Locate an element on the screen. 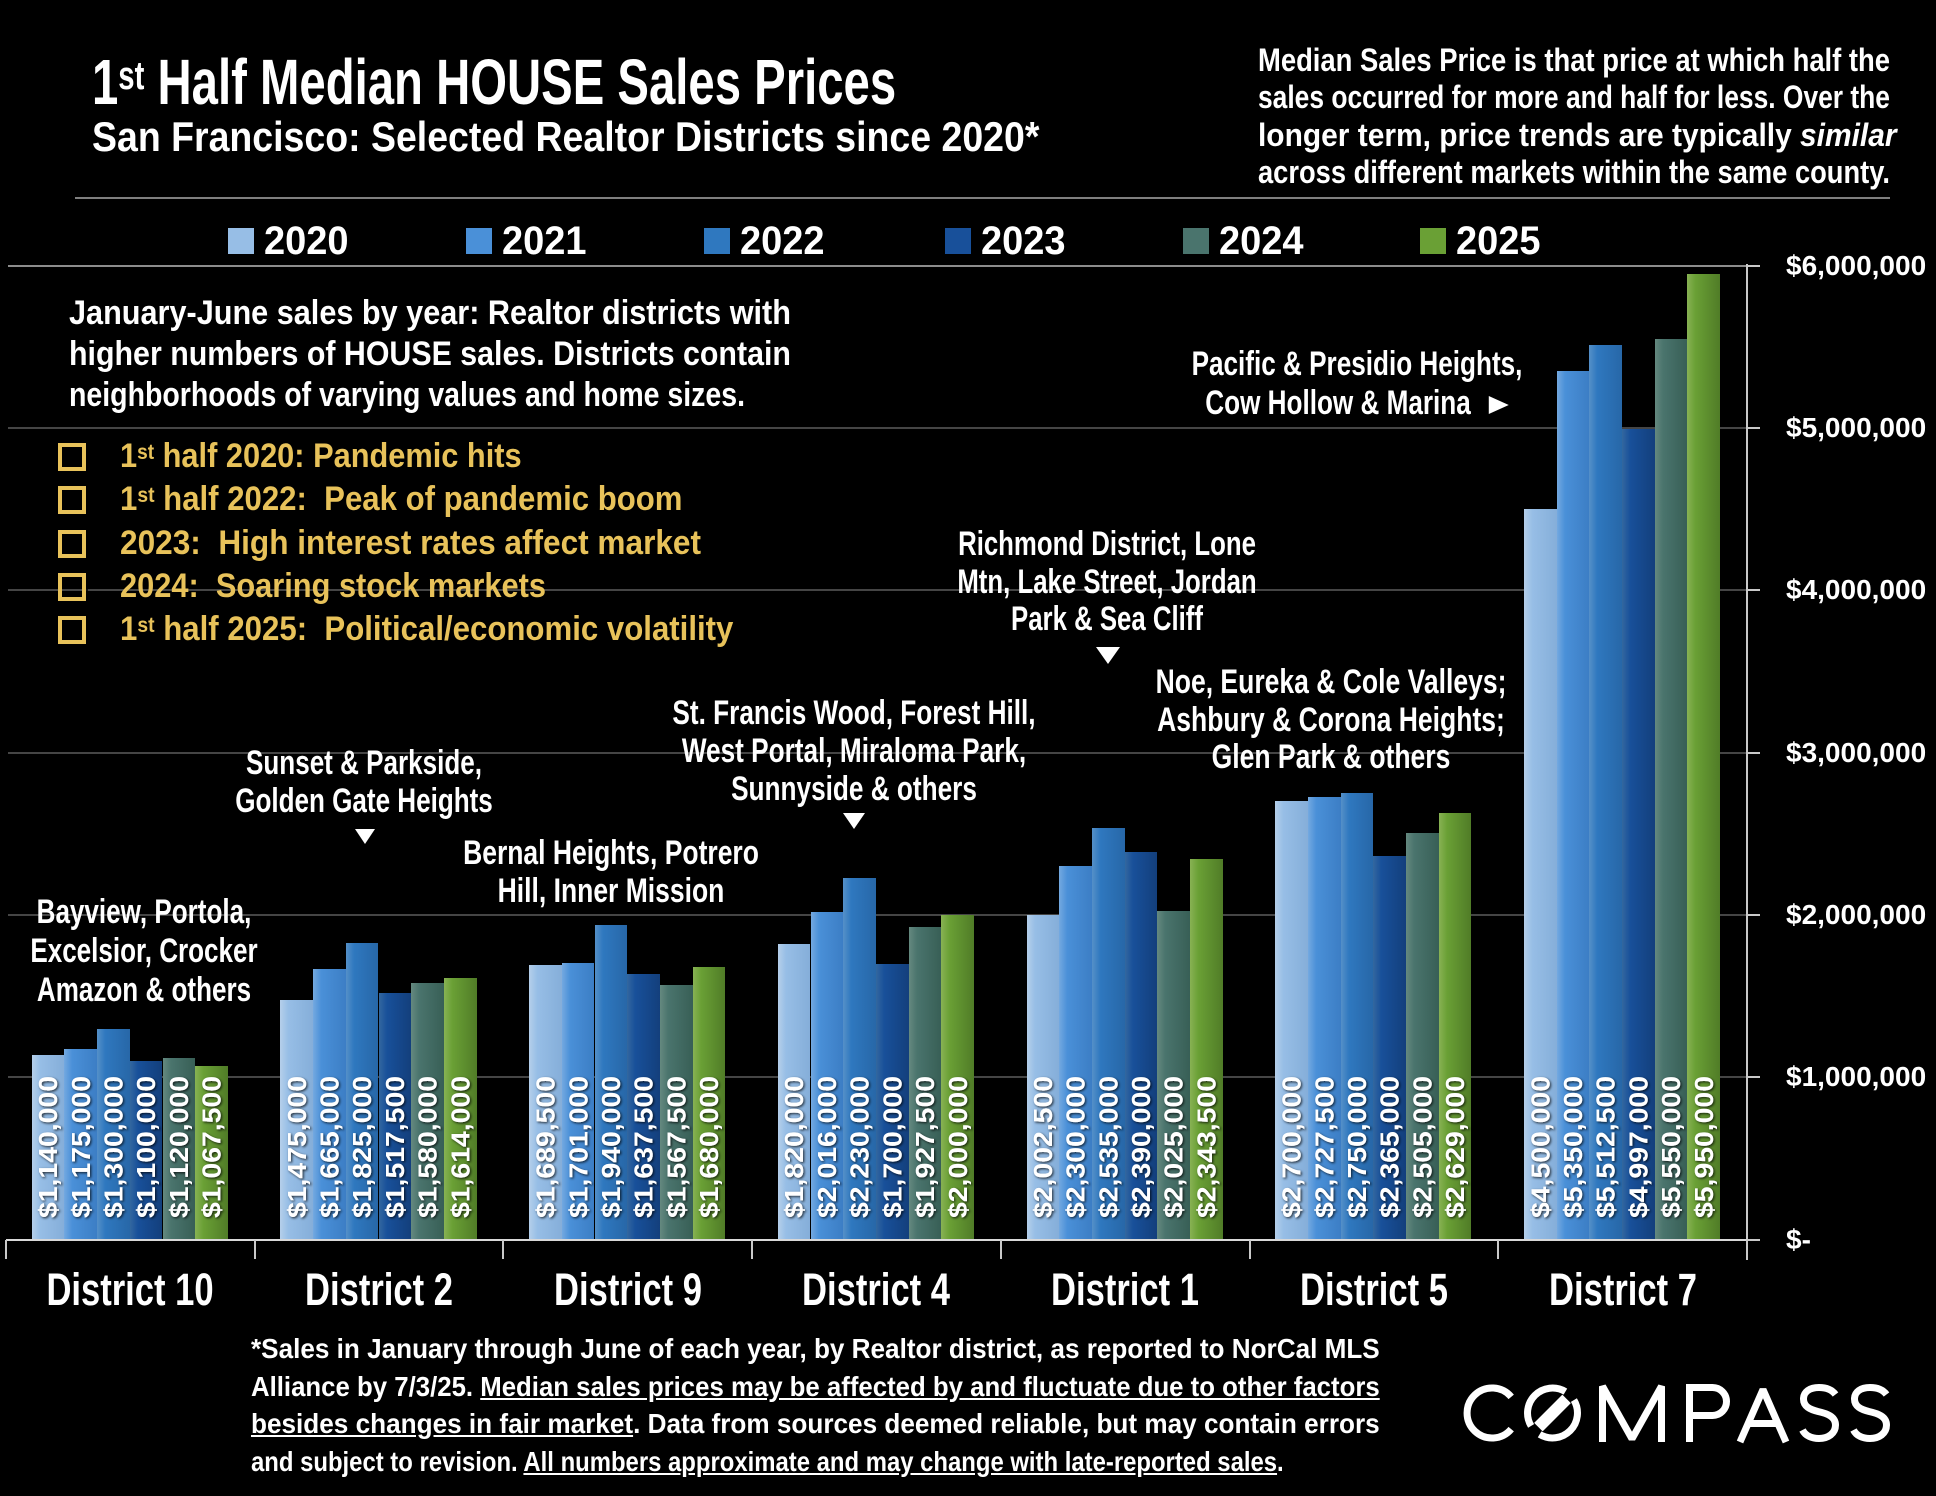 This screenshot has width=1936, height=1496. svg-text: $1,517,500 is located at coordinates (396, 1147).